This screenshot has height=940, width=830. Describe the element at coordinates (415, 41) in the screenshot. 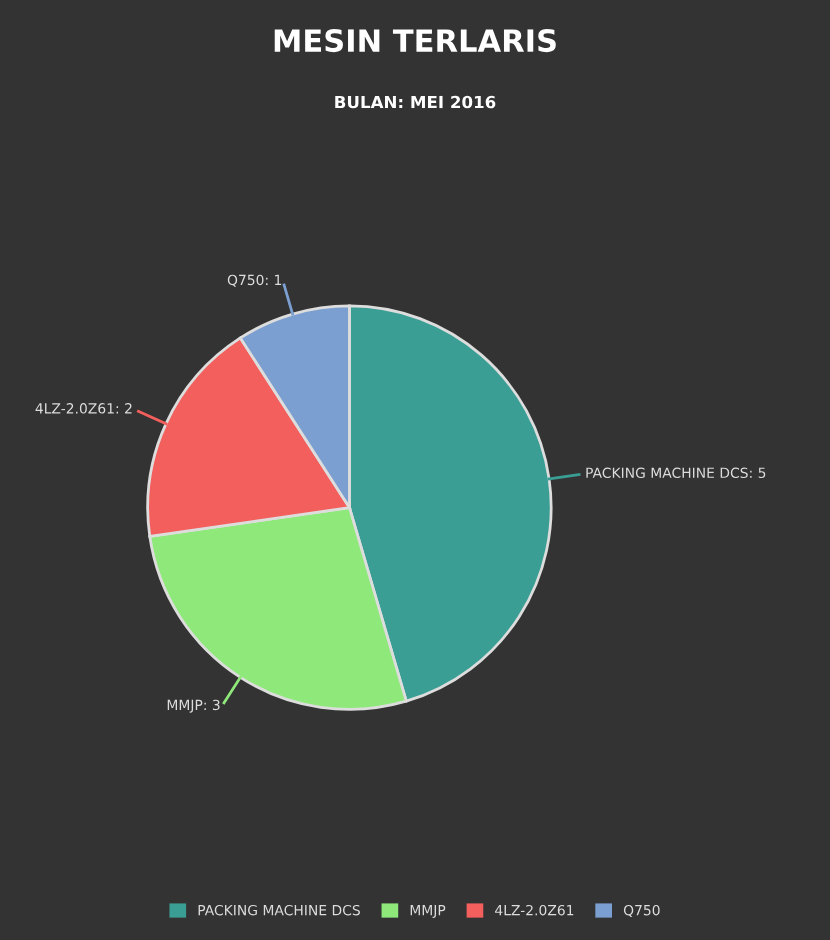

I see `chart-title: MESIN TERLARIS` at that location.